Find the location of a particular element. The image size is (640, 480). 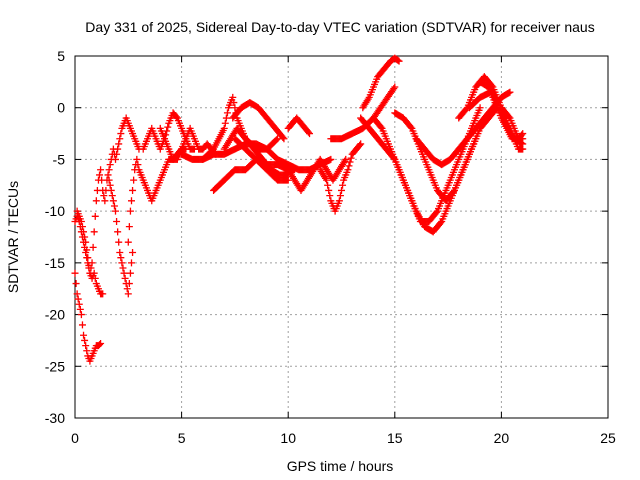

series-arc6 is located at coordinates (168, 131).